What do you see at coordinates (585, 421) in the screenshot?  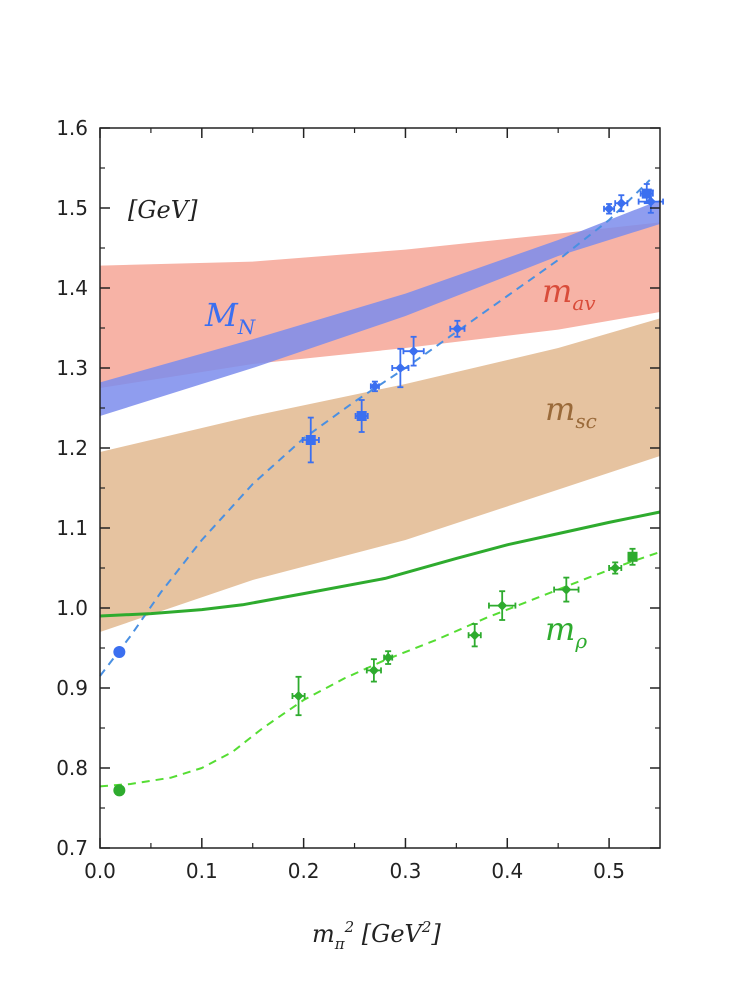 I see `label-m-sc-sub: sc` at bounding box center [585, 421].